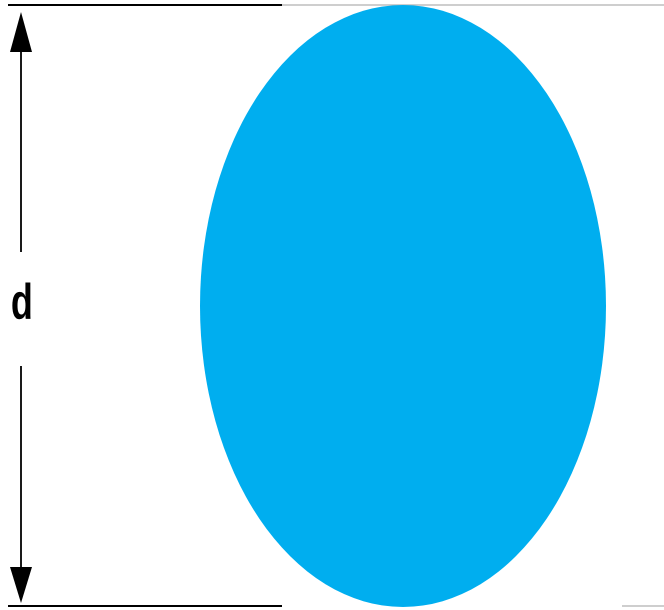  What do you see at coordinates (21, 585) in the screenshot?
I see `dimension-arrow-down-icon` at bounding box center [21, 585].